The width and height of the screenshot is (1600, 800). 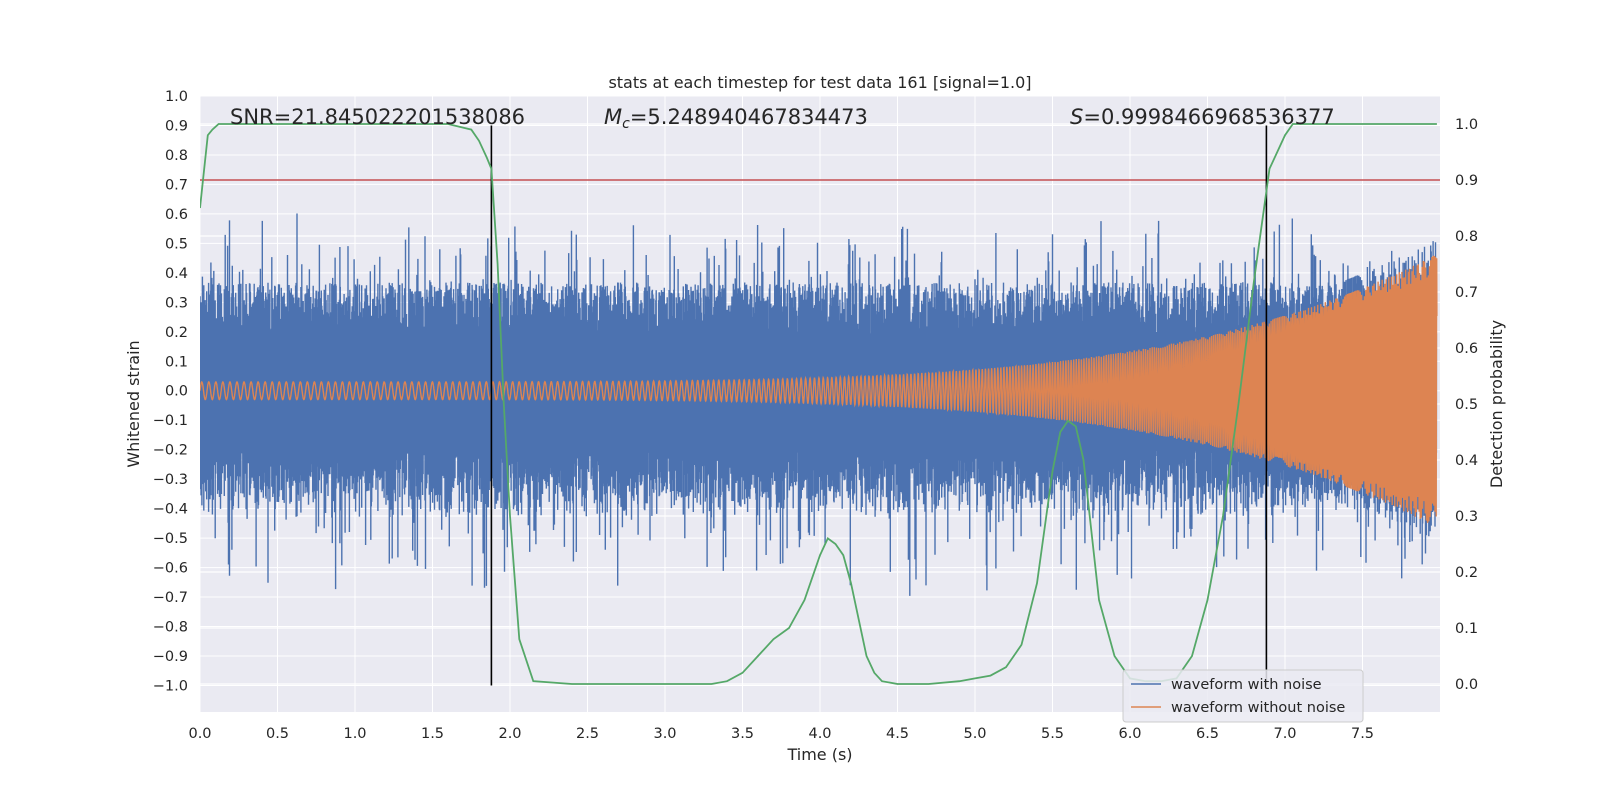 What do you see at coordinates (377, 117) in the screenshot?
I see `snr-annotation: SNR=21.845022201538086` at bounding box center [377, 117].